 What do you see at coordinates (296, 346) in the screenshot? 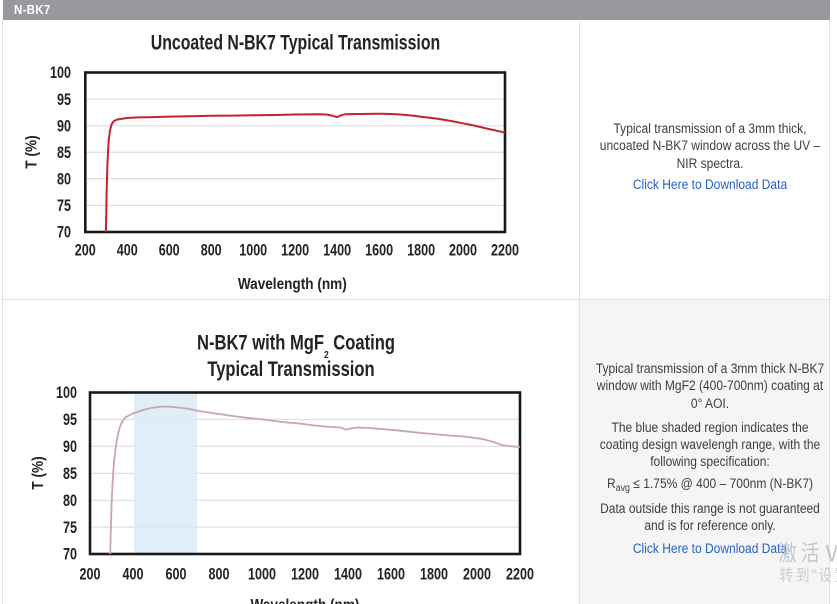
I see `svg-text: N-BK7 with MgF2 Coating` at bounding box center [296, 346].